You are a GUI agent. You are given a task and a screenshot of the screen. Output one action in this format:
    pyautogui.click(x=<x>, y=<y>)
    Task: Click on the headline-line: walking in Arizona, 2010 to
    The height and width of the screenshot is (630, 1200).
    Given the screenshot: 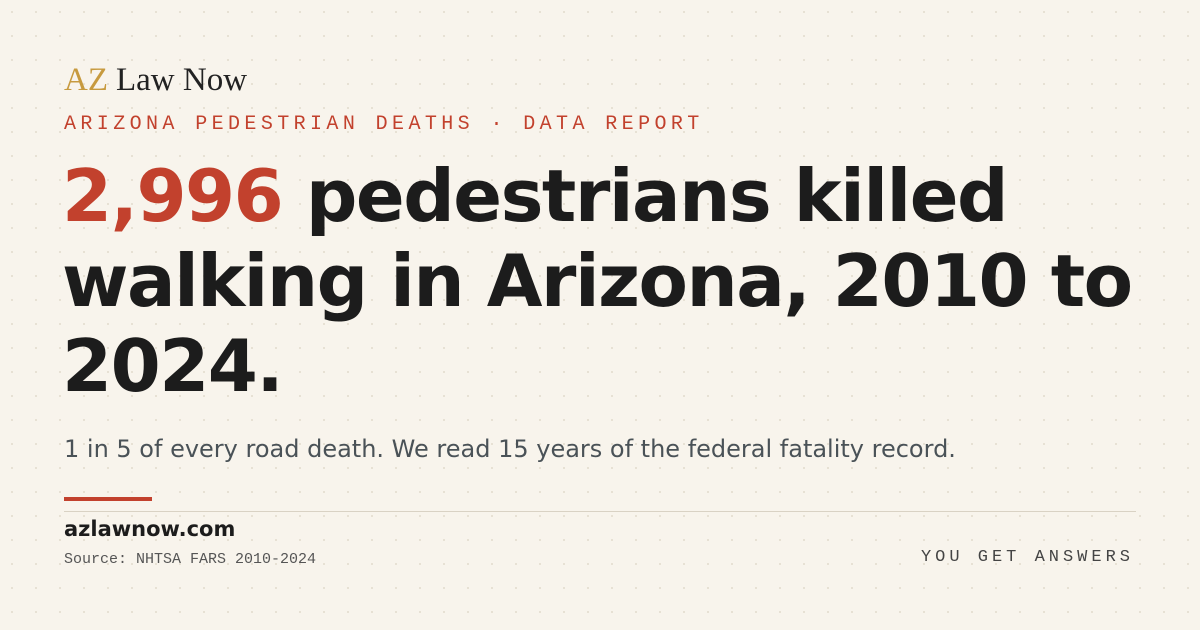 What is the action you would take?
    pyautogui.click(x=597, y=281)
    